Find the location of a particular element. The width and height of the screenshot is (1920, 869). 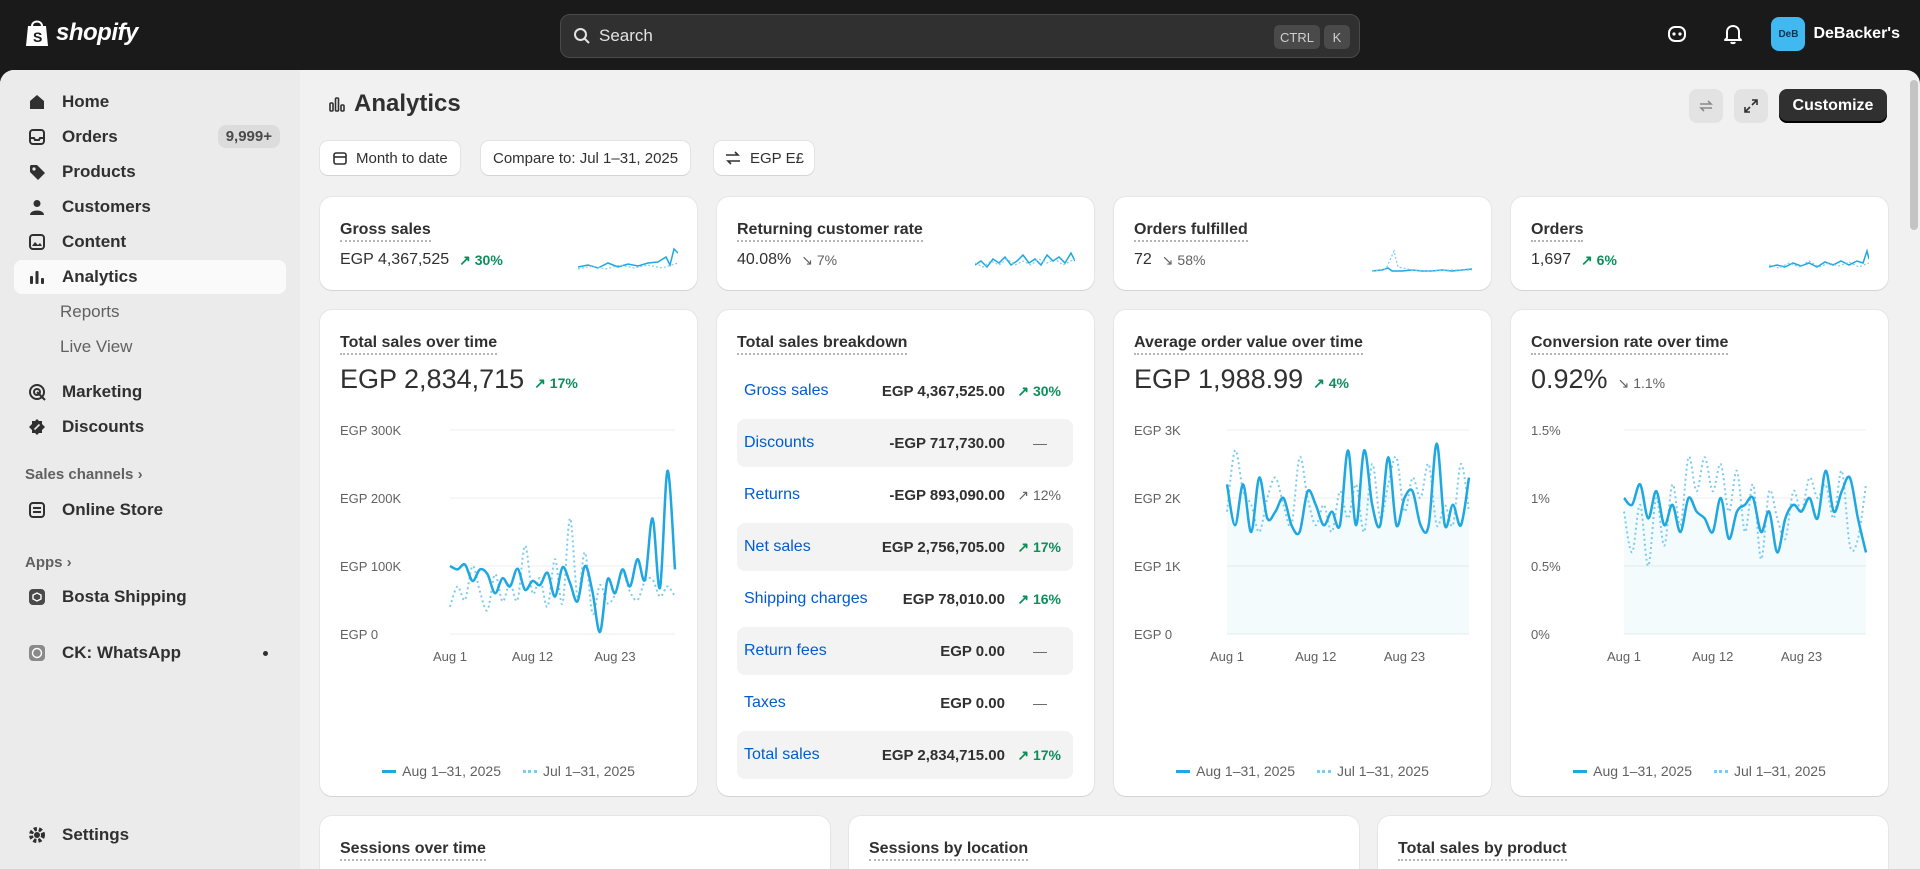

card-title: Sessions by location is located at coordinates (949, 850).